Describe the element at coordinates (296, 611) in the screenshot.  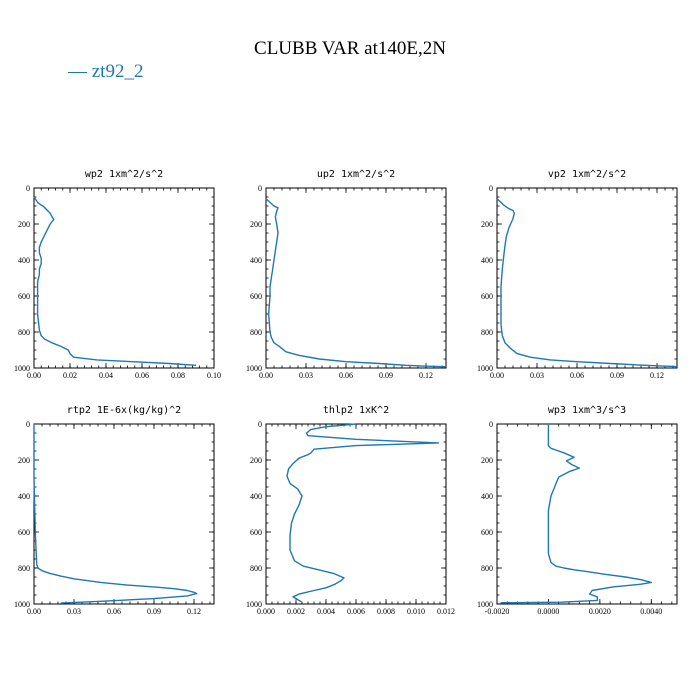
I see `x-tick-label: 0.002` at that location.